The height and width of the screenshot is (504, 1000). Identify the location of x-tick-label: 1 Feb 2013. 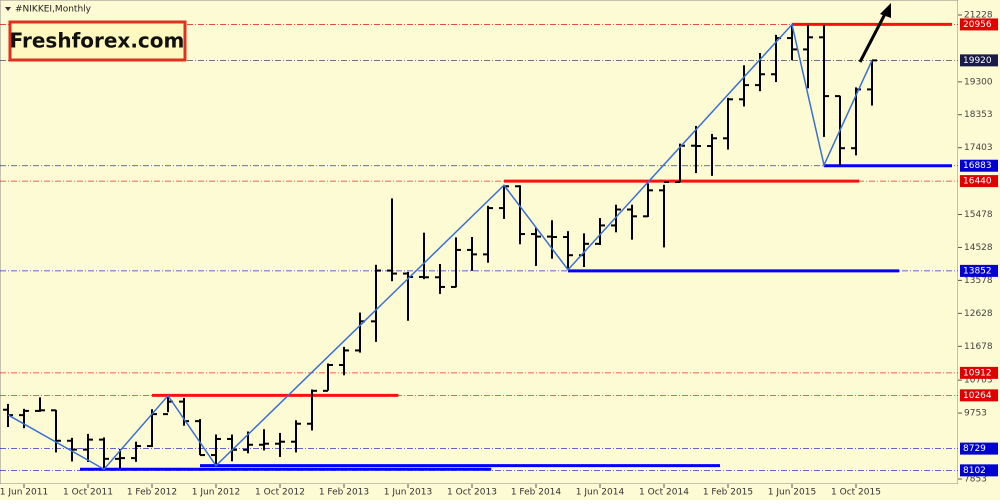
(344, 493).